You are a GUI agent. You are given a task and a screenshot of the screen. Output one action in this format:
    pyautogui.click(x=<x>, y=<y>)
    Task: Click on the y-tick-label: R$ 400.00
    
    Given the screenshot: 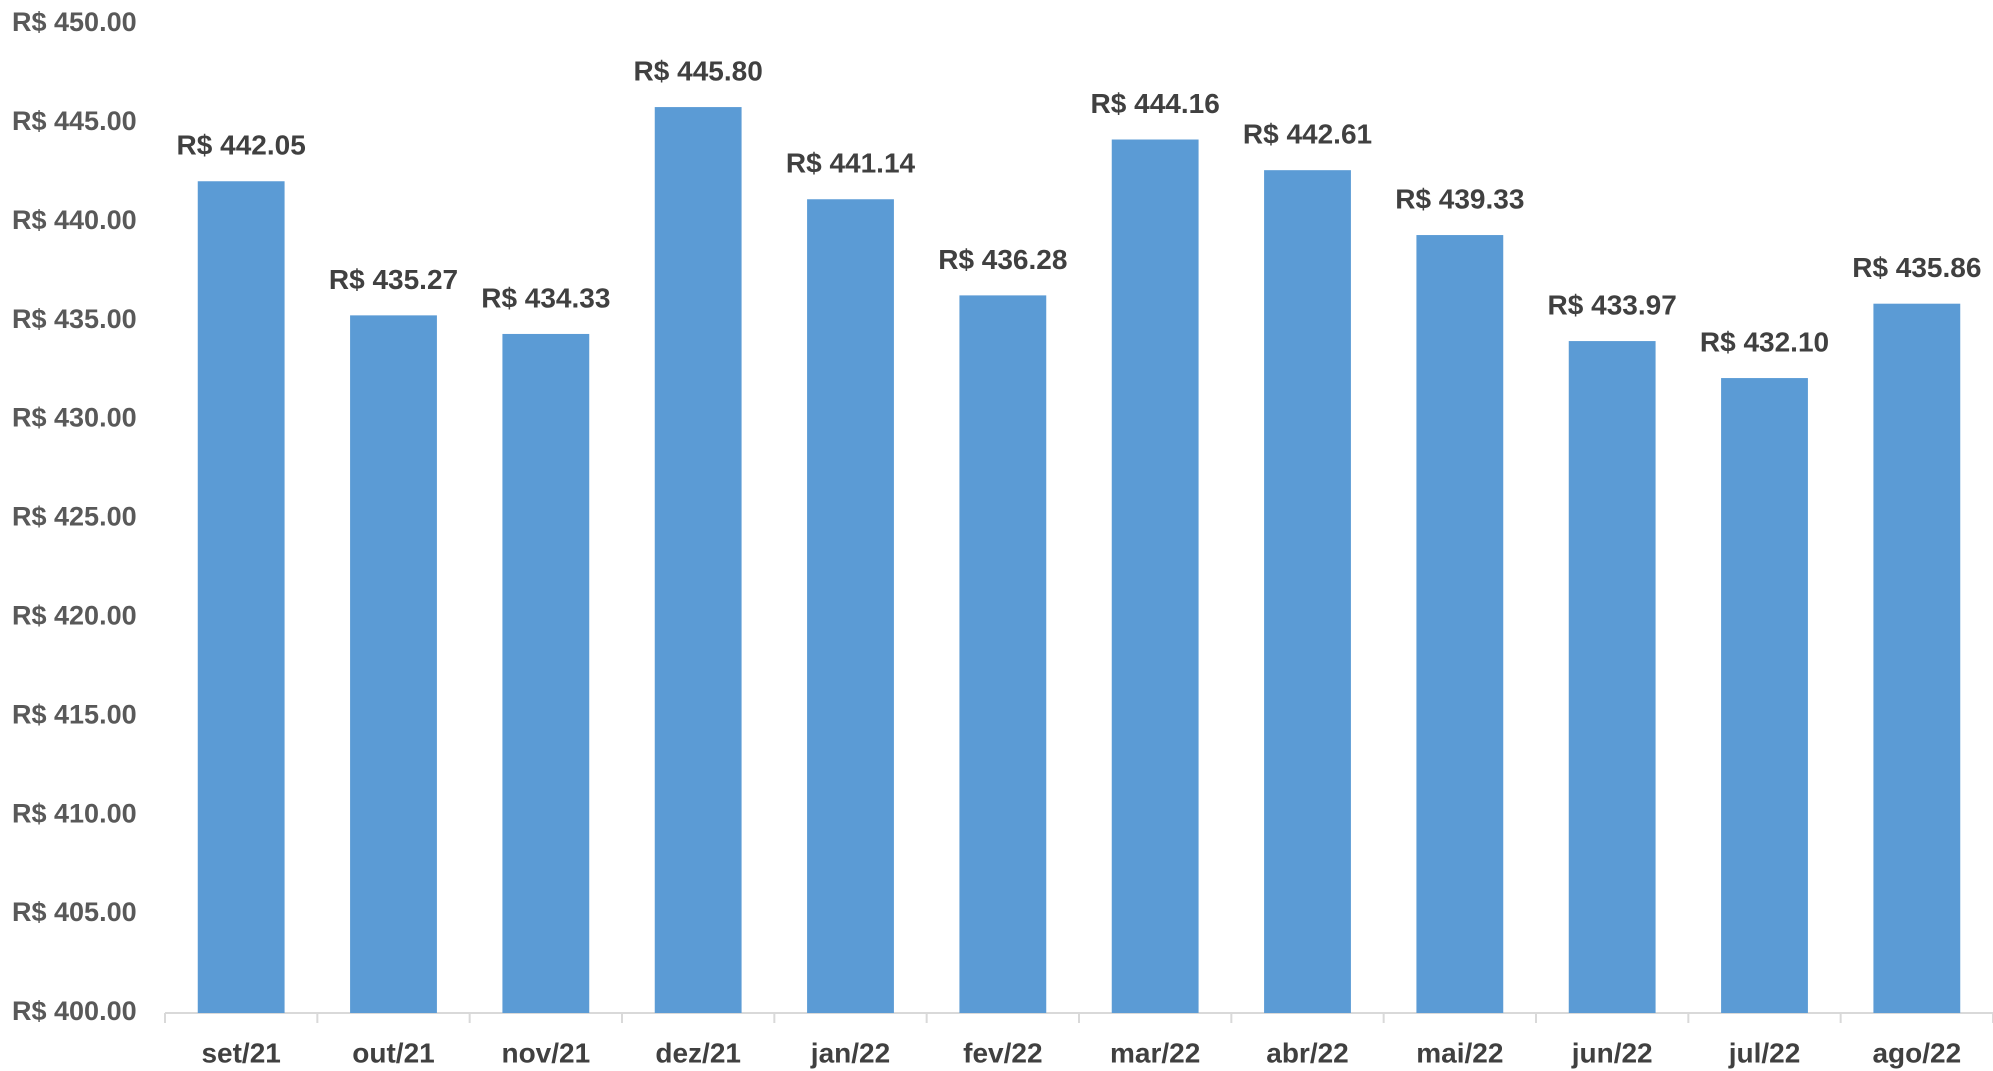 What is the action you would take?
    pyautogui.click(x=74, y=1011)
    